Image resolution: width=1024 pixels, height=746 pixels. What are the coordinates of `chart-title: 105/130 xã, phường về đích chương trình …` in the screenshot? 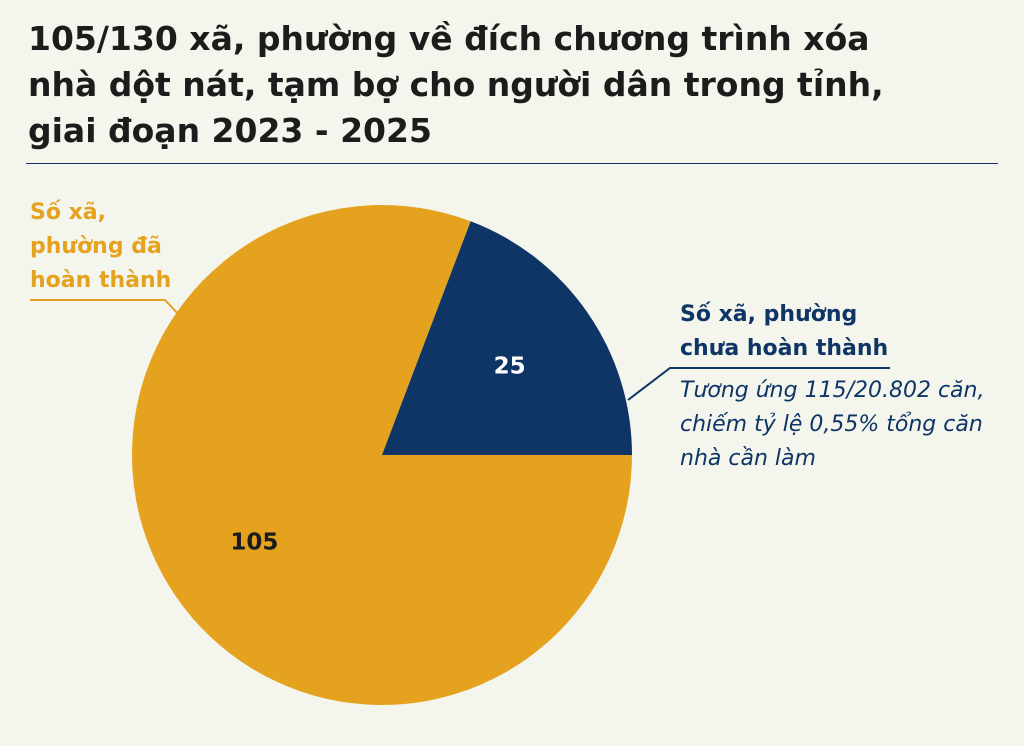 It's located at (456, 84).